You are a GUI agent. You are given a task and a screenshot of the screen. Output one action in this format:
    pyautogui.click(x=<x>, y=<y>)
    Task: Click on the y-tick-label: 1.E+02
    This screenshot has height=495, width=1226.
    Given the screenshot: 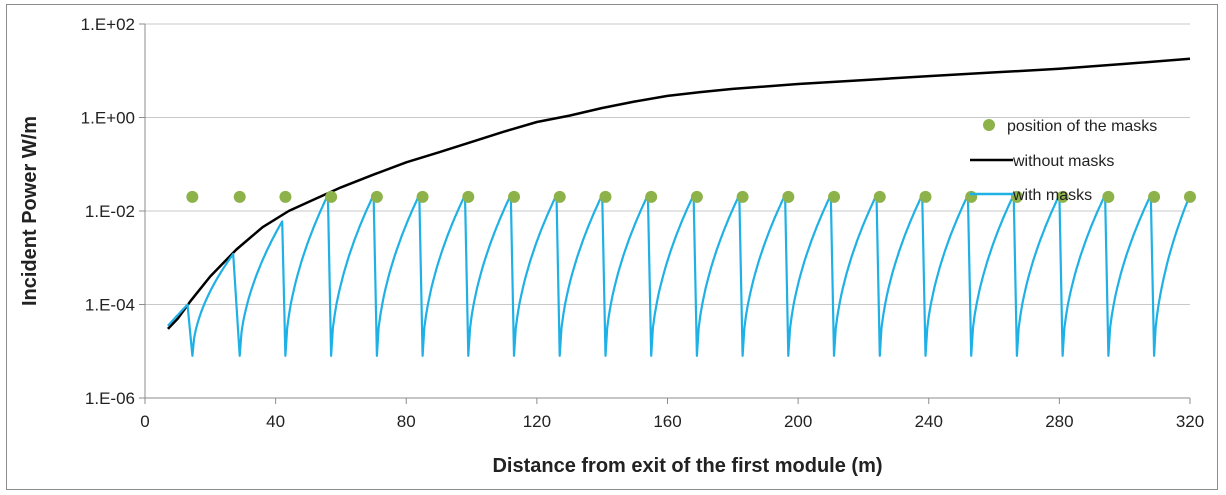 What is the action you would take?
    pyautogui.click(x=108, y=24)
    